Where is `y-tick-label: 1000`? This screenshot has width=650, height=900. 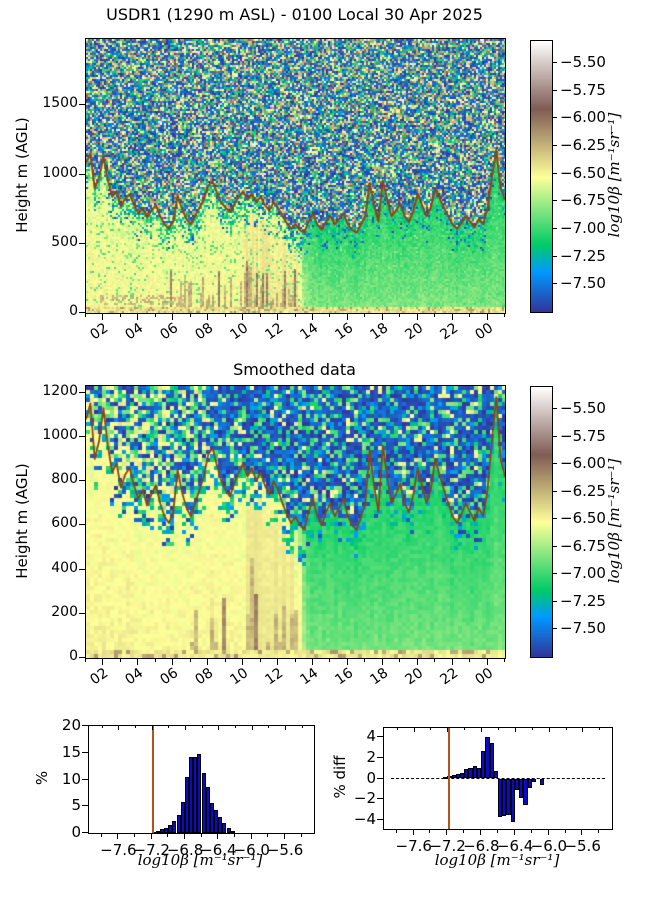
y-tick-label: 1000 is located at coordinates (60, 172).